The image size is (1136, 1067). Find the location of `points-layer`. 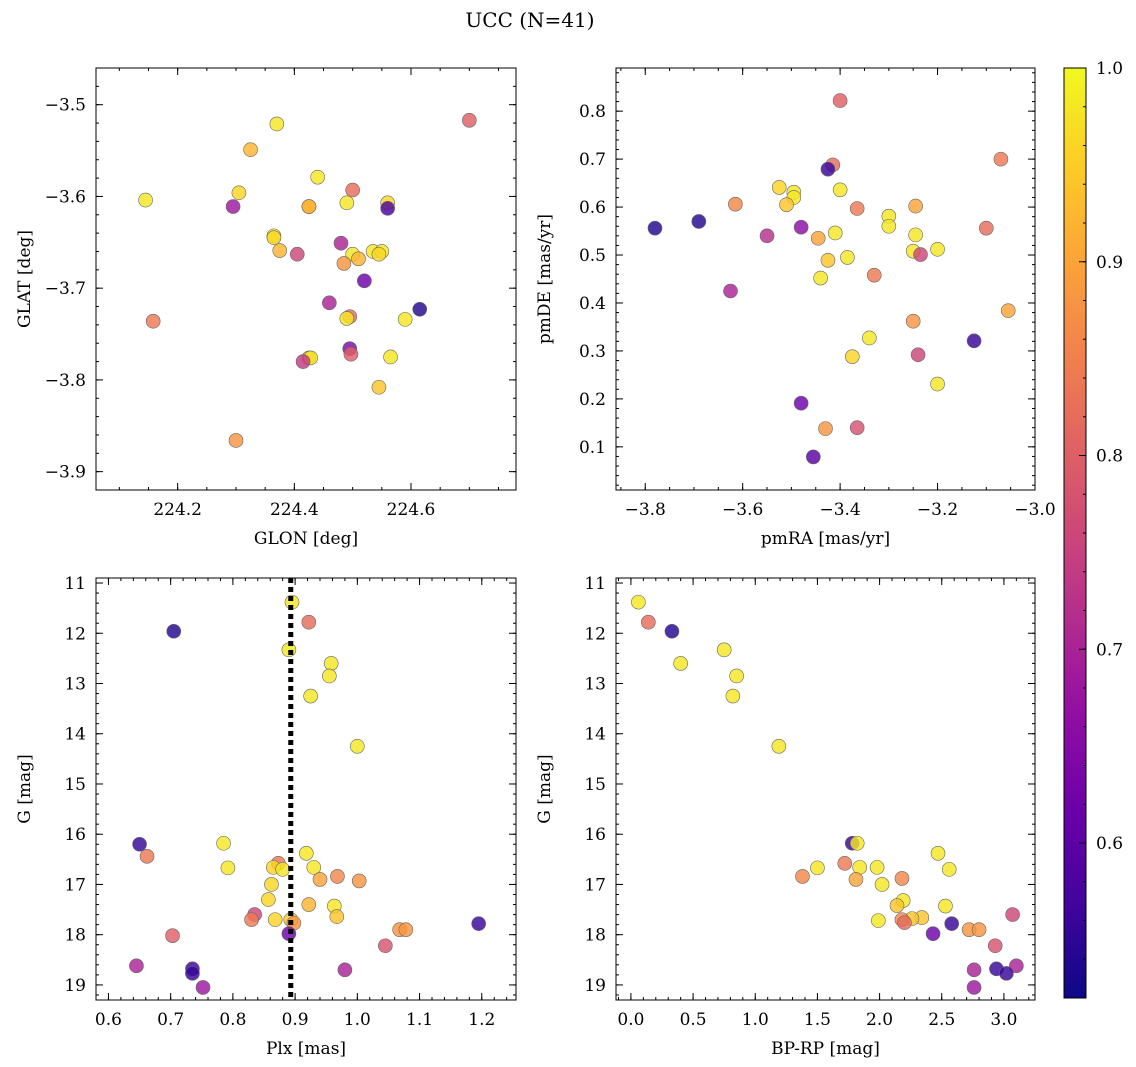

points-layer is located at coordinates (827, 794).